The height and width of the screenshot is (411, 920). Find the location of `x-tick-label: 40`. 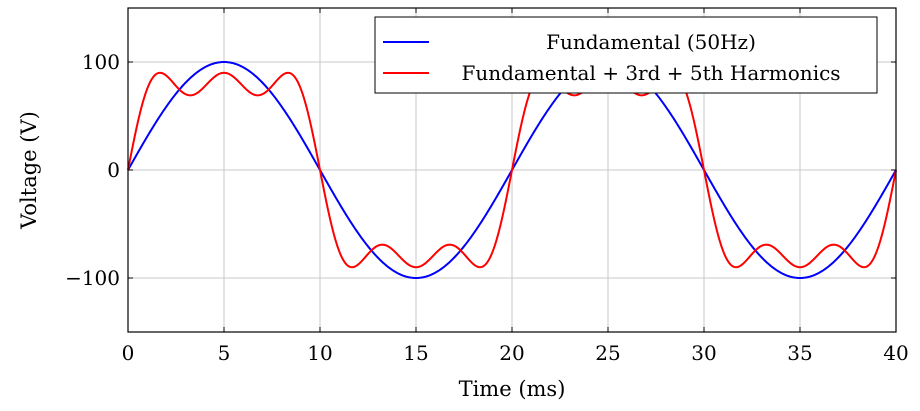

x-tick-label: 40 is located at coordinates (895, 353).